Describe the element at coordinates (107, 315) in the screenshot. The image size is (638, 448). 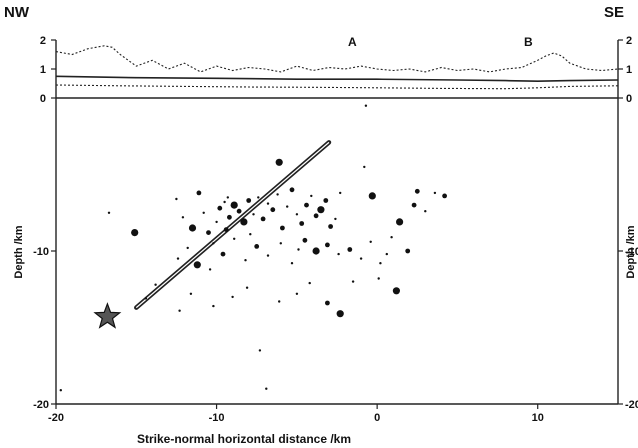
I see `mainshock-star-icon` at that location.